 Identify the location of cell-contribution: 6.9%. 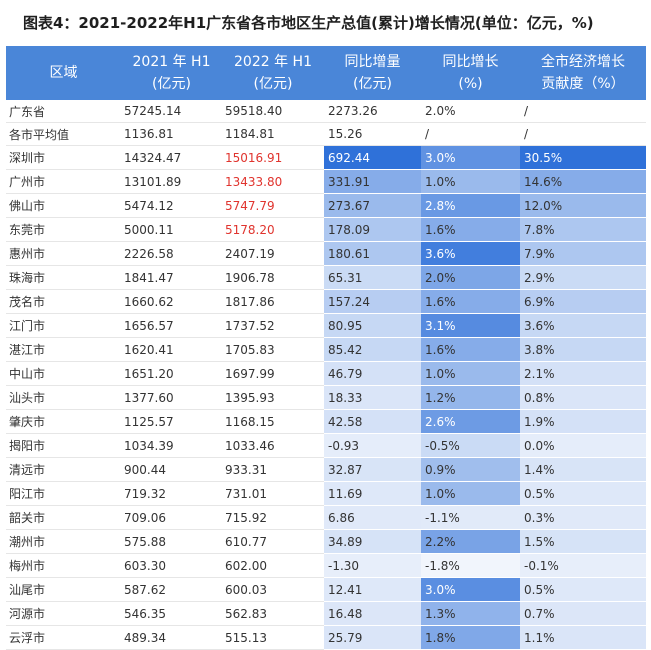
(583, 301).